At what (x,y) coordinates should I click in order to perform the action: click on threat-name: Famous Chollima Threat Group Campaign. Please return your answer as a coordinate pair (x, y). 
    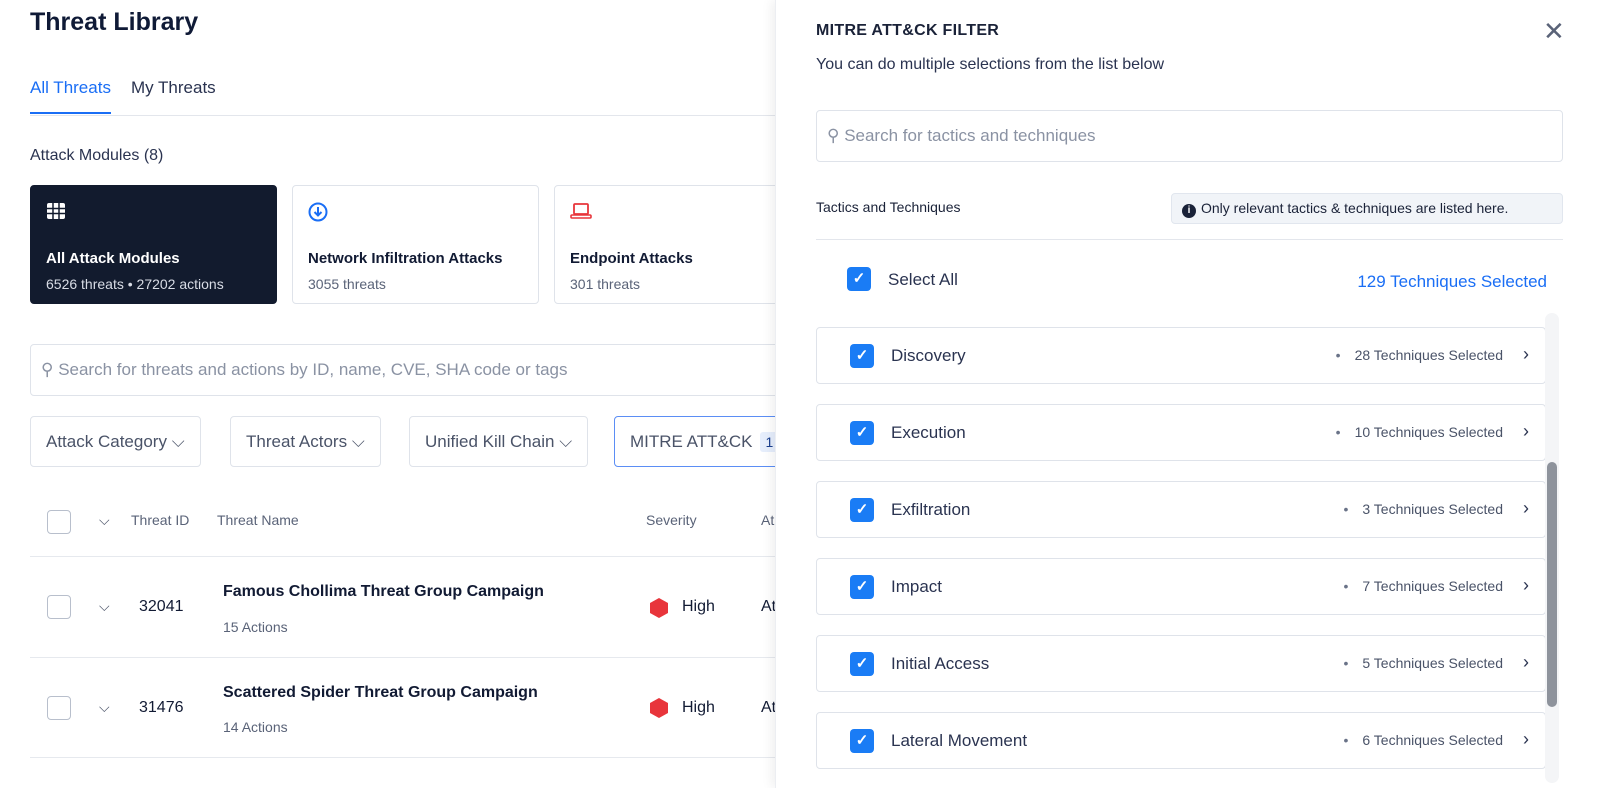
    Looking at the image, I should click on (383, 591).